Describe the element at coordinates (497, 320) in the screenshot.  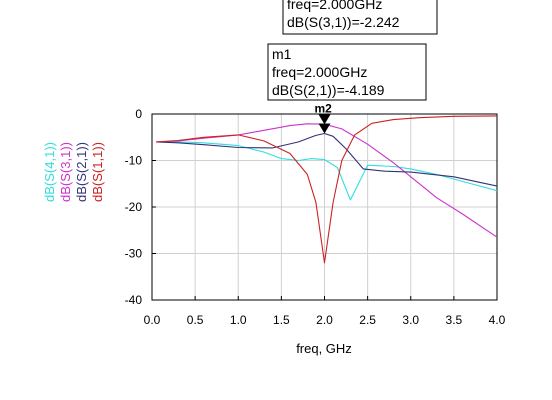
I see `x-tick-label: 4.0` at that location.